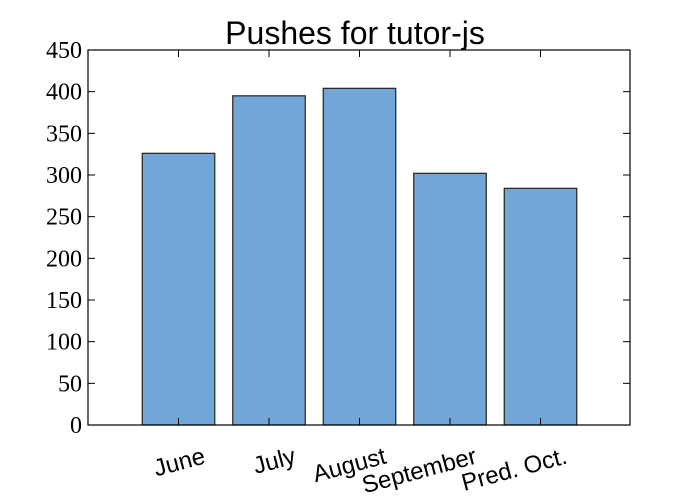 Image resolution: width=700 pixels, height=500 pixels. What do you see at coordinates (64, 218) in the screenshot?
I see `y-tick-label-250: 250` at bounding box center [64, 218].